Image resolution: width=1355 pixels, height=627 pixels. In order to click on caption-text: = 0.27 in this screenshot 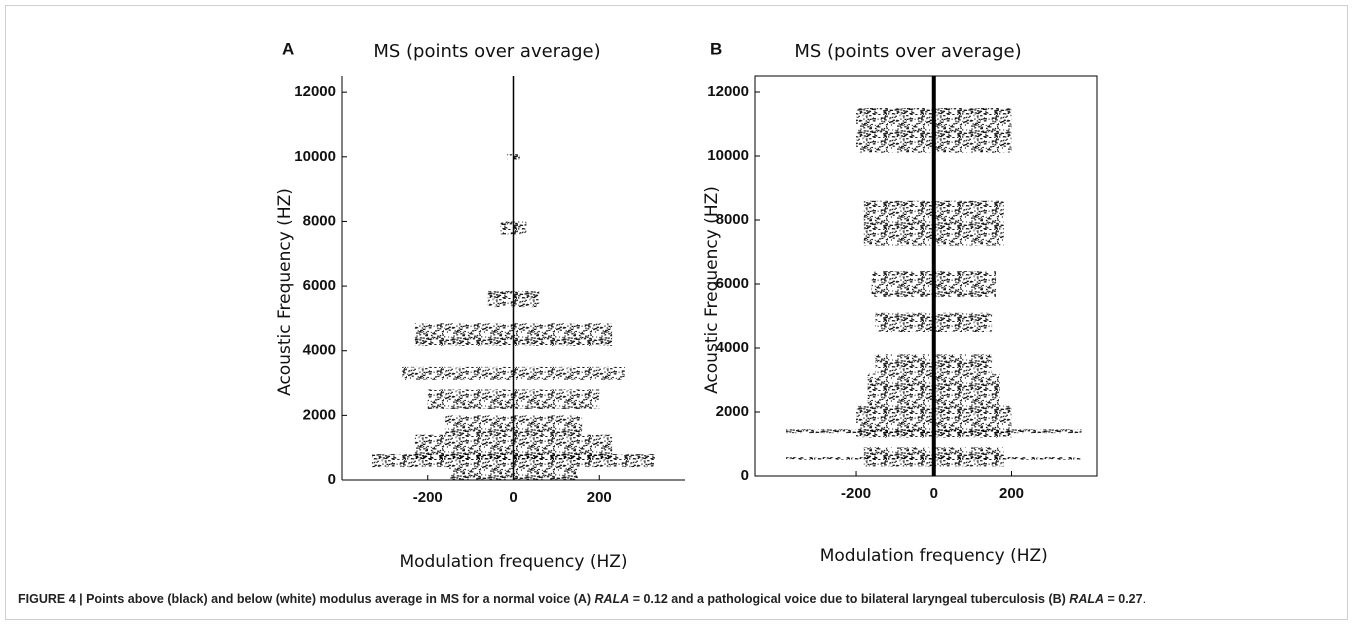, I will do `click(1123, 599)`.